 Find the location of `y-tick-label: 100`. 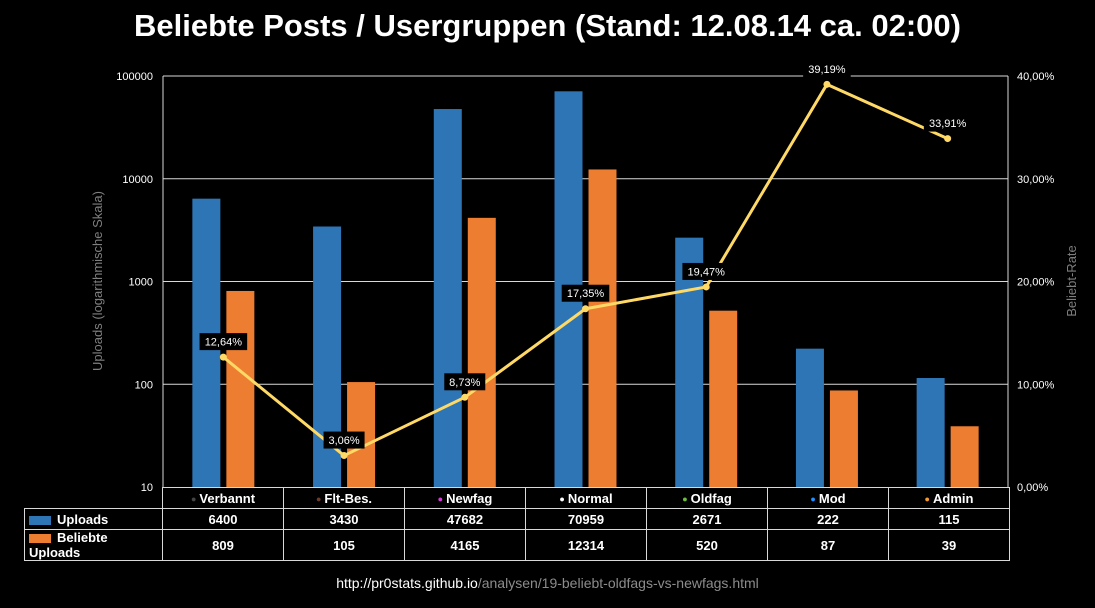

y-tick-label: 100 is located at coordinates (144, 385).